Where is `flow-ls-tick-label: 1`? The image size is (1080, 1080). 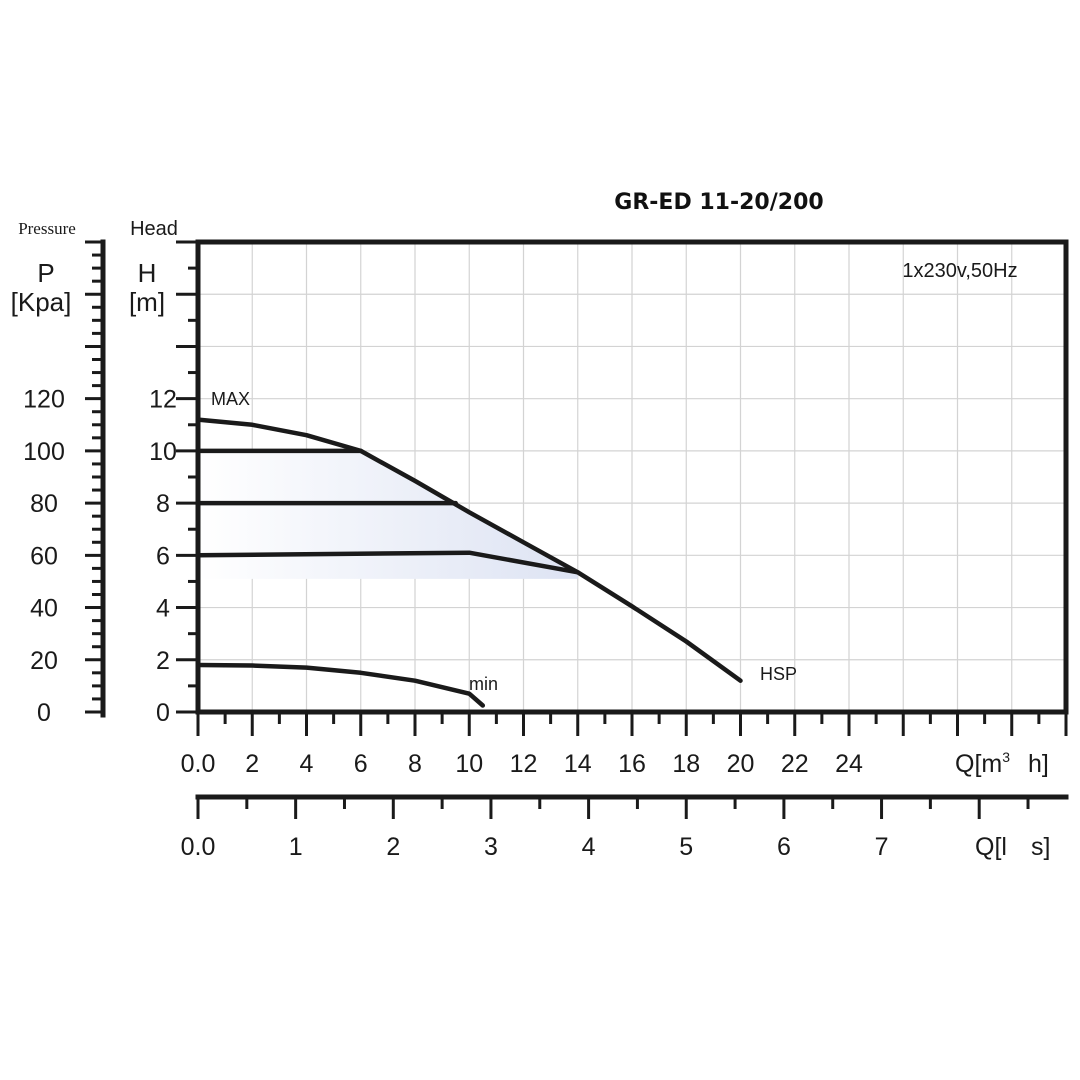 flow-ls-tick-label: 1 is located at coordinates (296, 847).